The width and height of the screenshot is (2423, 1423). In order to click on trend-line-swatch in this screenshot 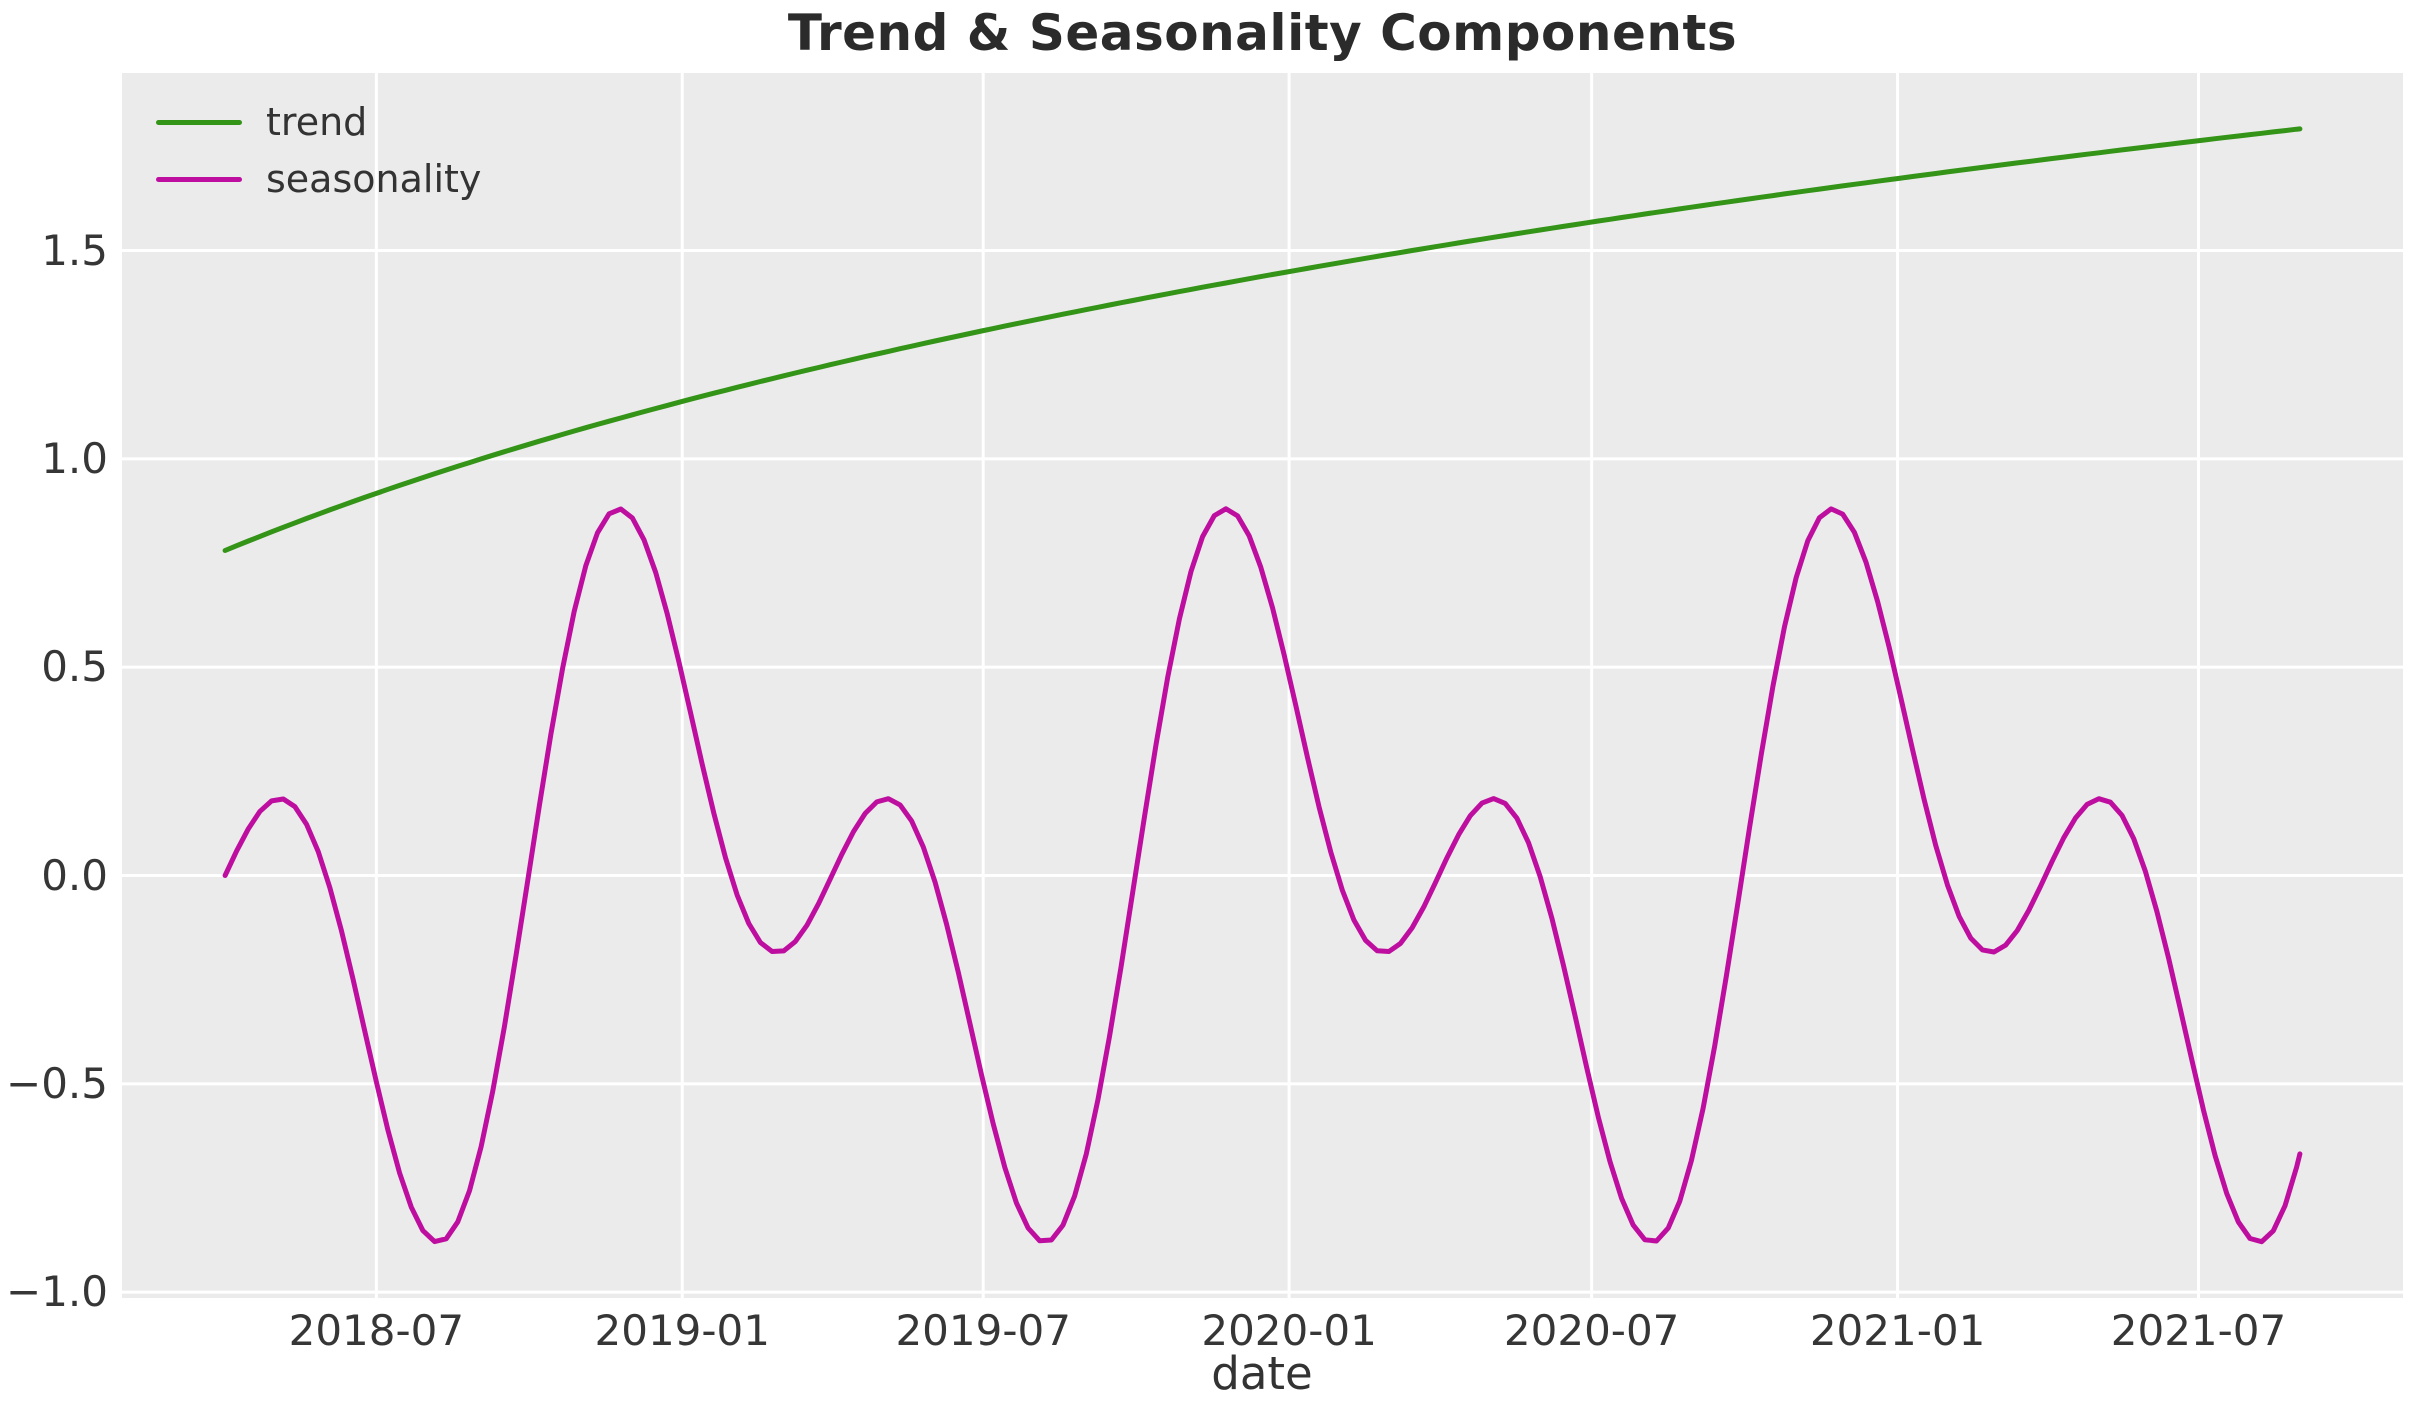, I will do `click(199, 122)`.